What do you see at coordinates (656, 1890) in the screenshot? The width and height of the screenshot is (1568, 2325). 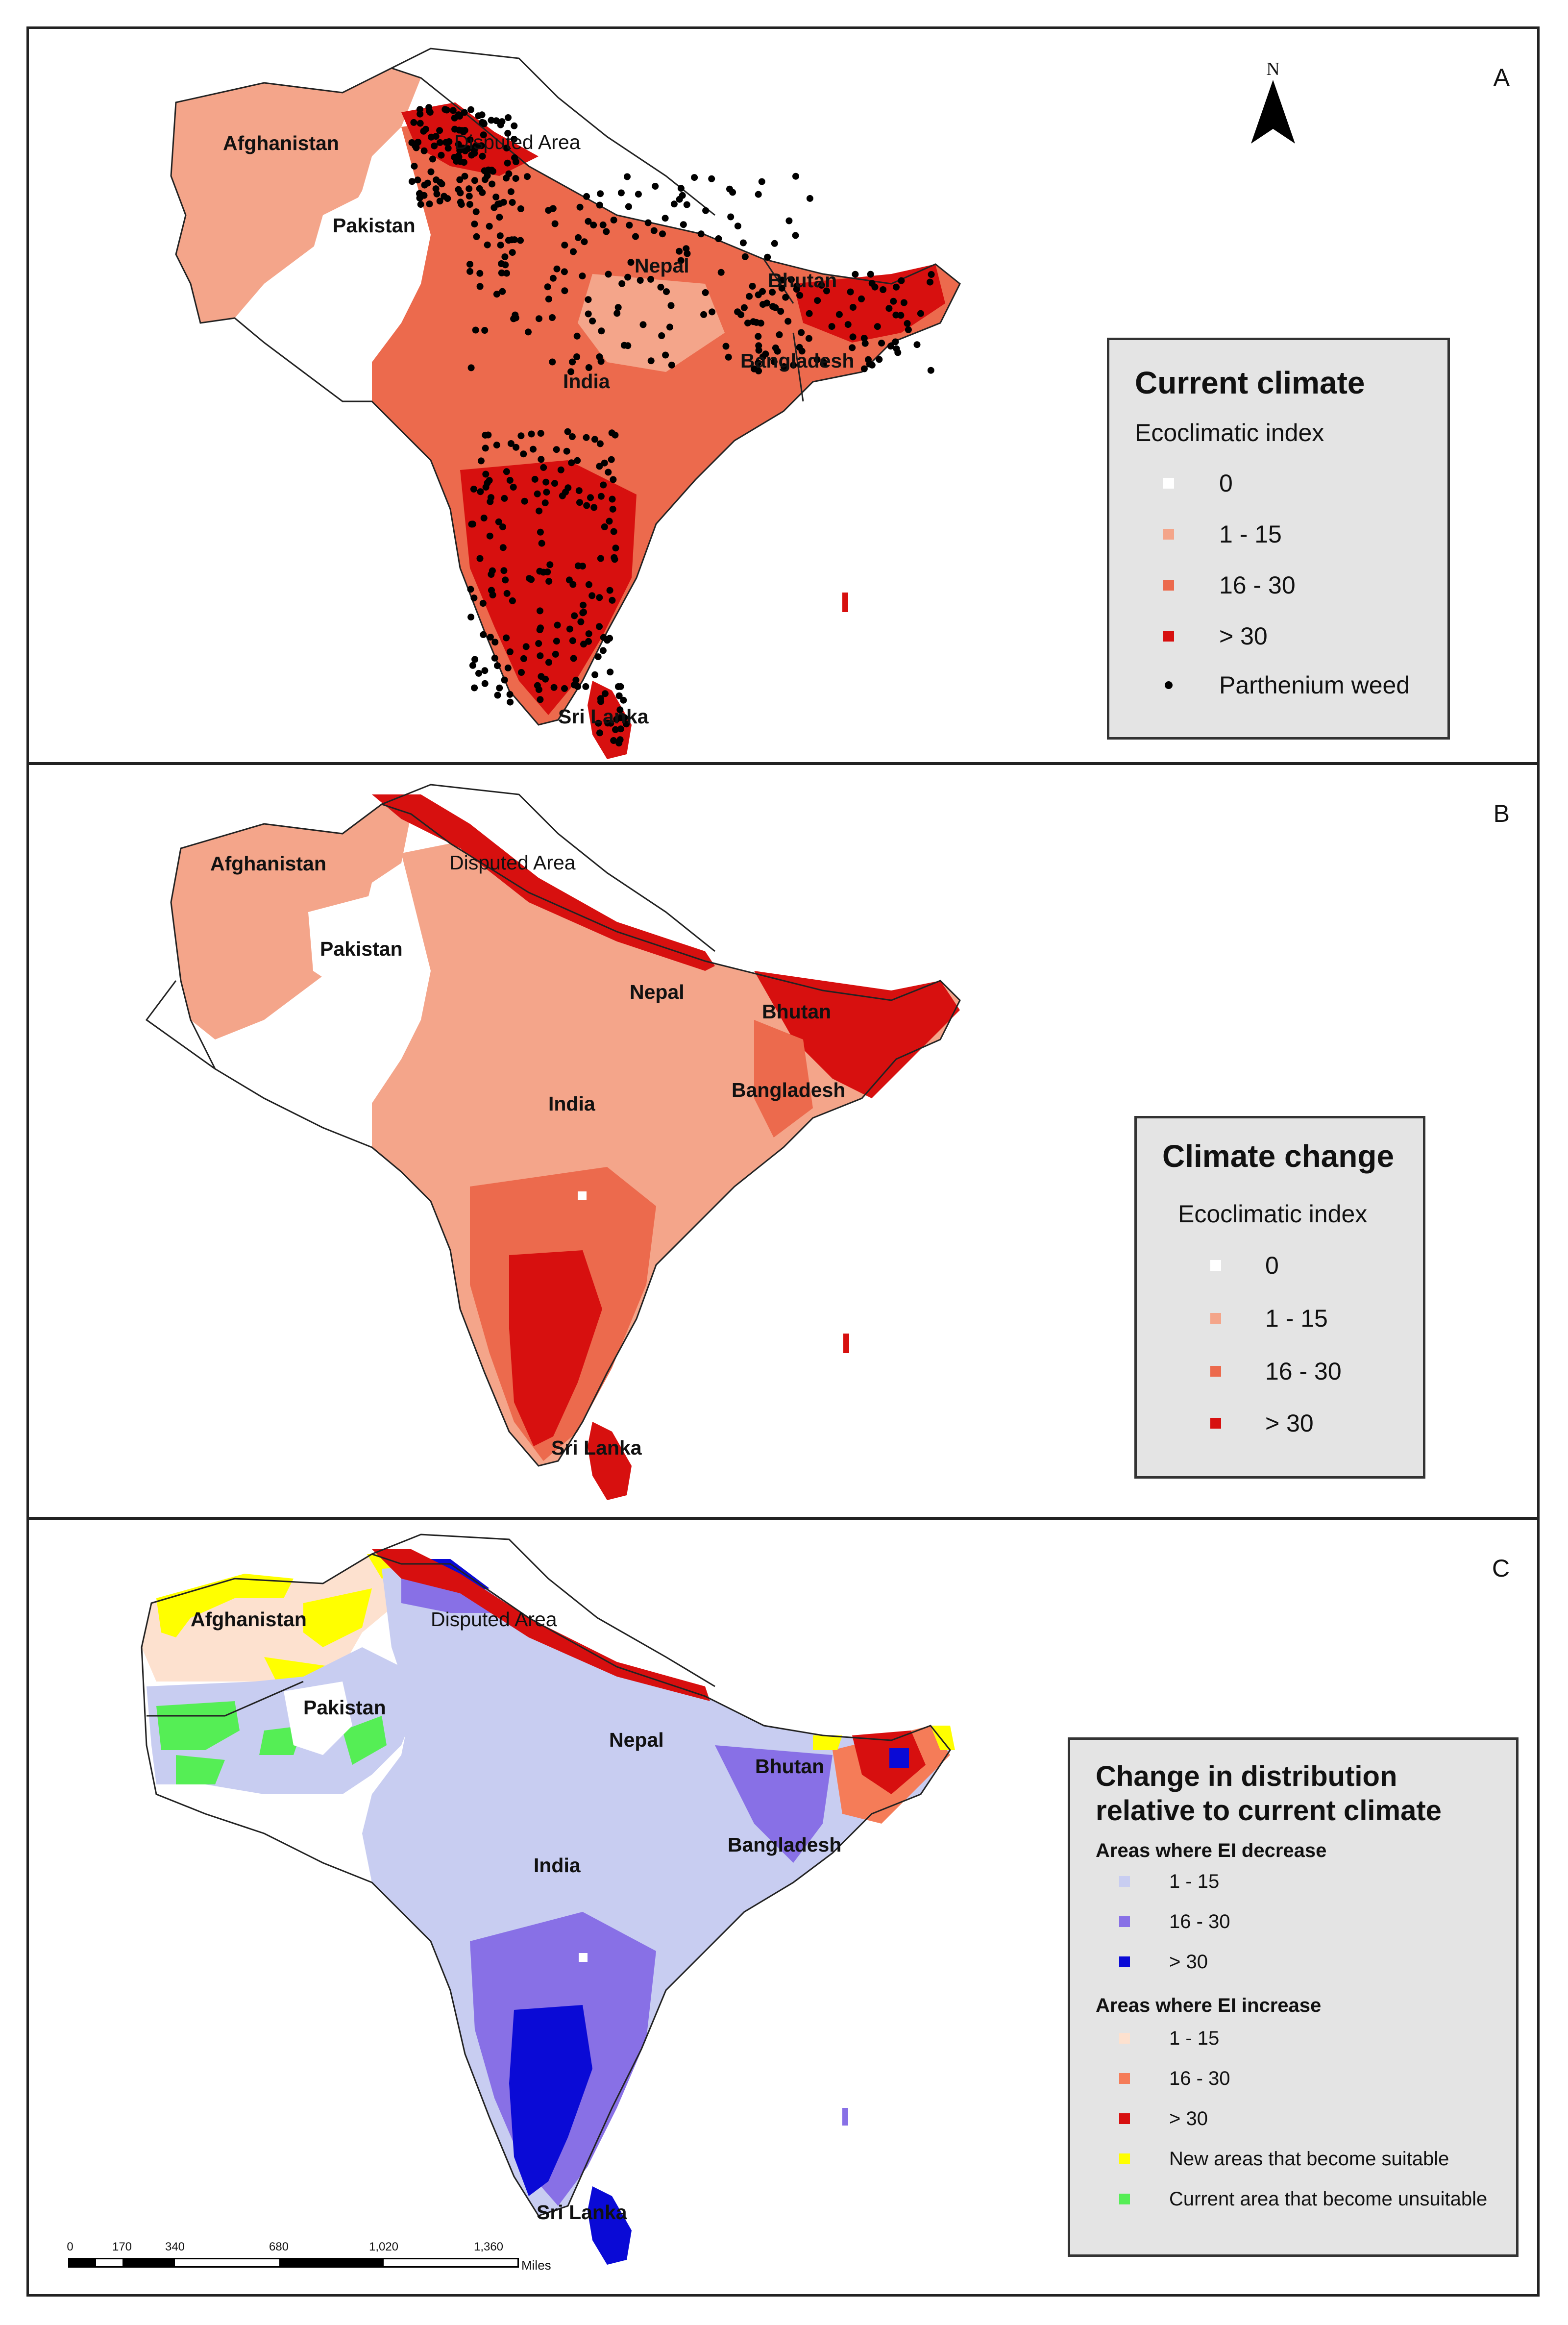 I see `region-india-decrease` at bounding box center [656, 1890].